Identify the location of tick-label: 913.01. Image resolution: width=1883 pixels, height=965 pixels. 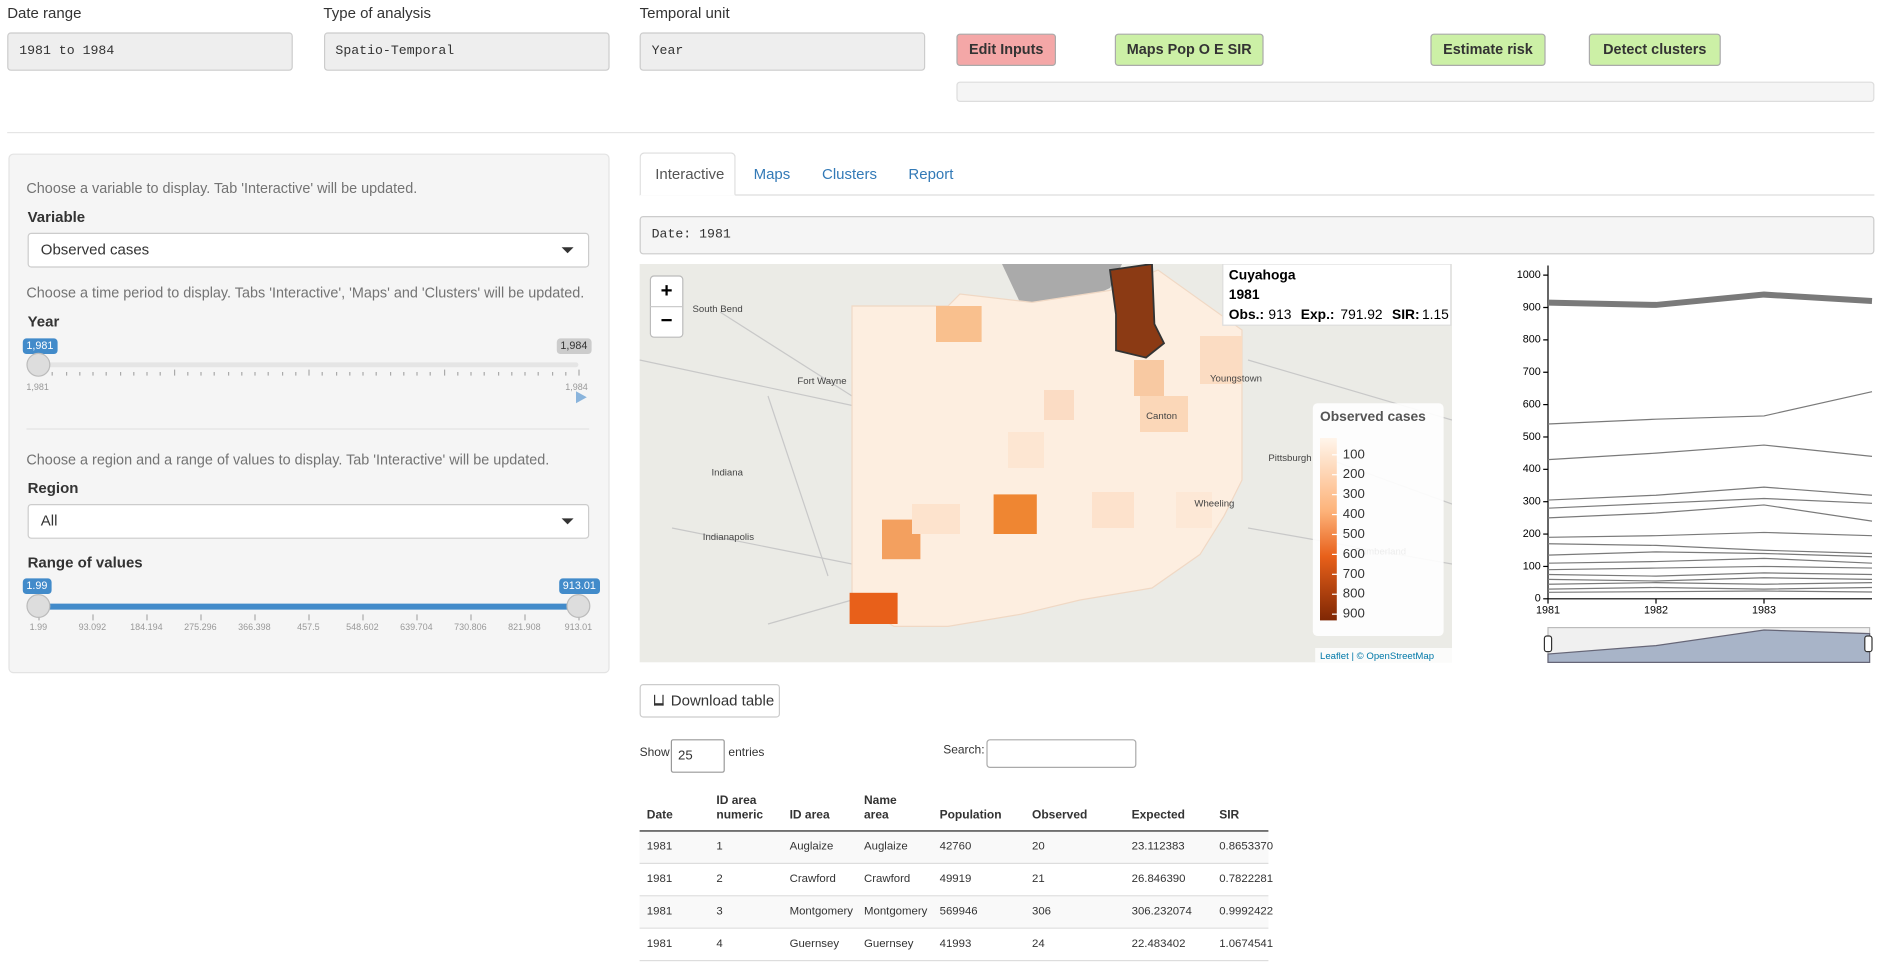
(578, 627).